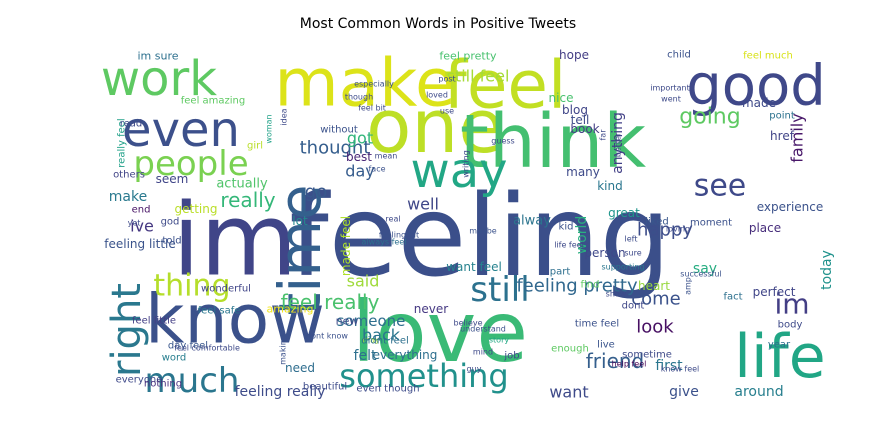 This screenshot has width=876, height=431. Describe the element at coordinates (128, 197) in the screenshot. I see `word-make: make` at that location.